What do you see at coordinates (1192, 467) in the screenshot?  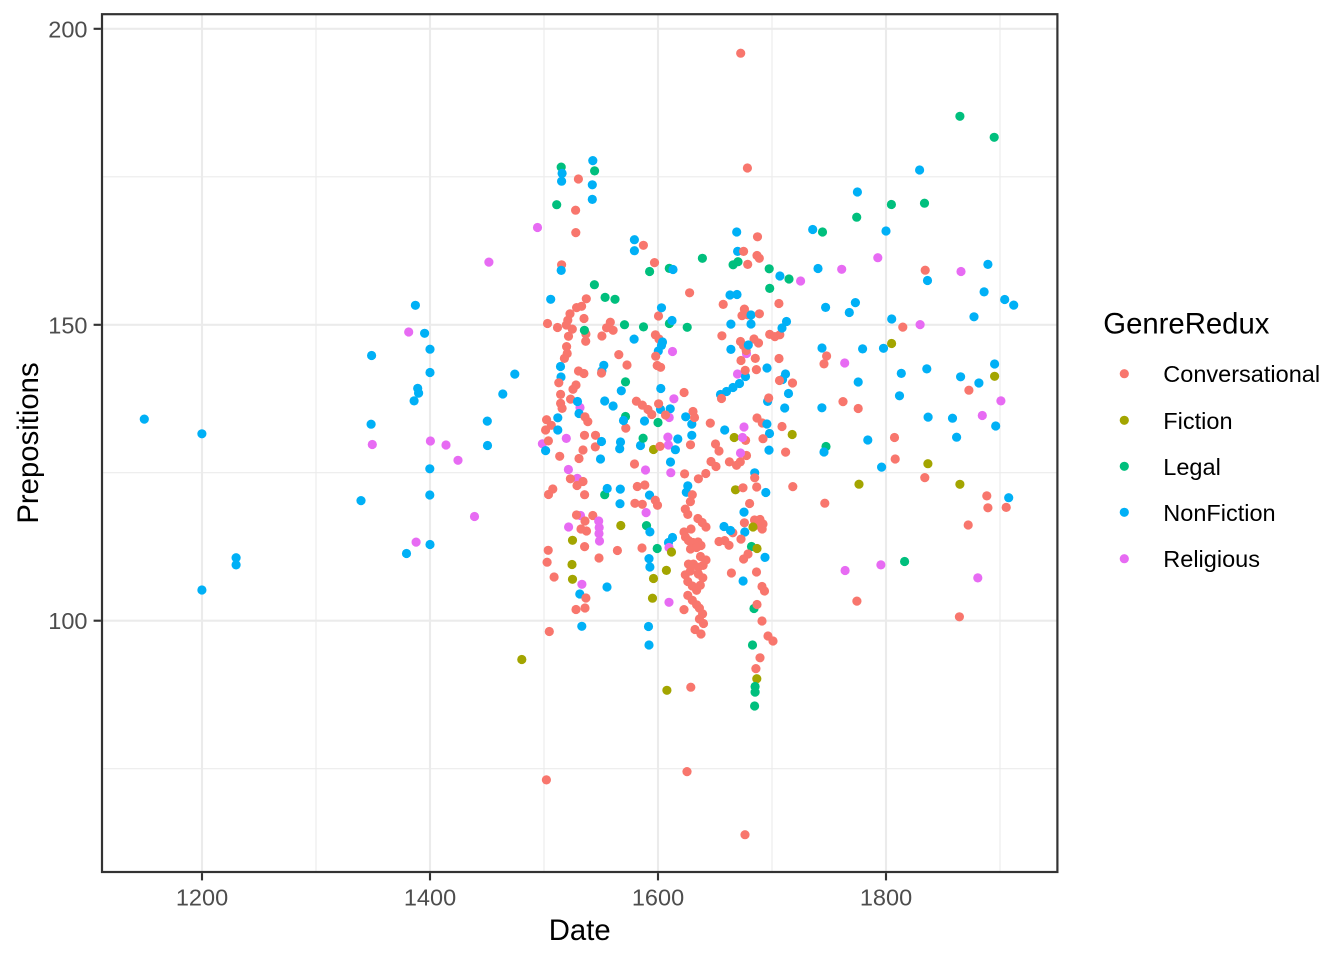 I see `svg-text: Legal` at bounding box center [1192, 467].